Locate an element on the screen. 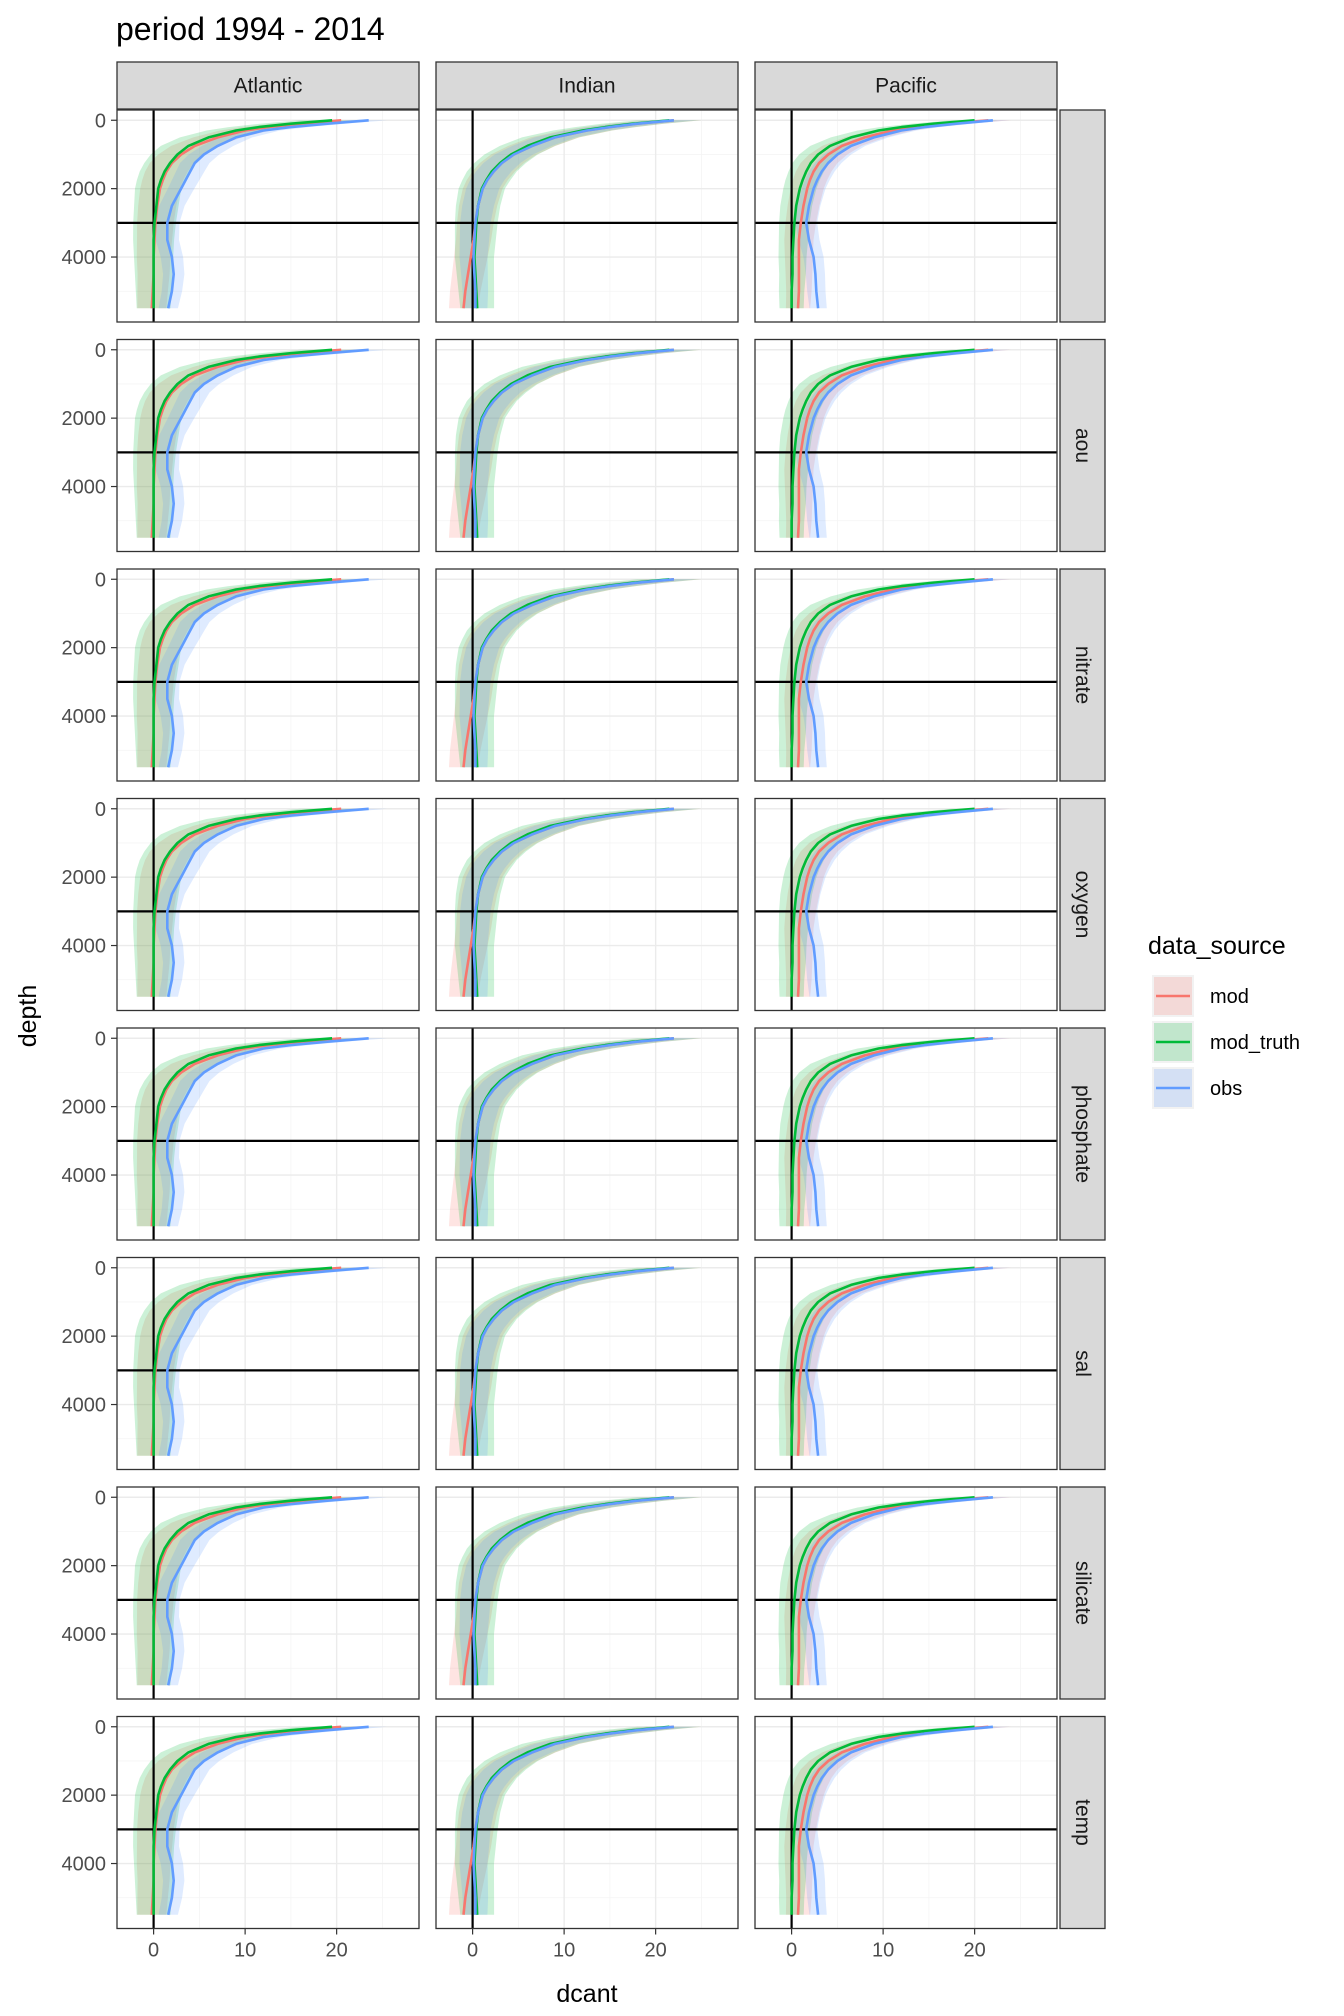  panel-atlantic-nitrate: 0 2000 4000 is located at coordinates (241, 675).